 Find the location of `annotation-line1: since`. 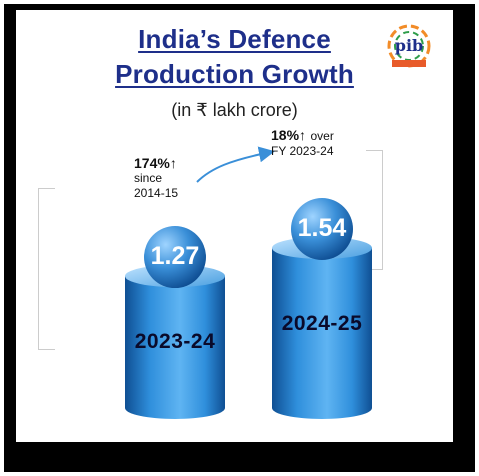

annotation-line1: since is located at coordinates (148, 178).